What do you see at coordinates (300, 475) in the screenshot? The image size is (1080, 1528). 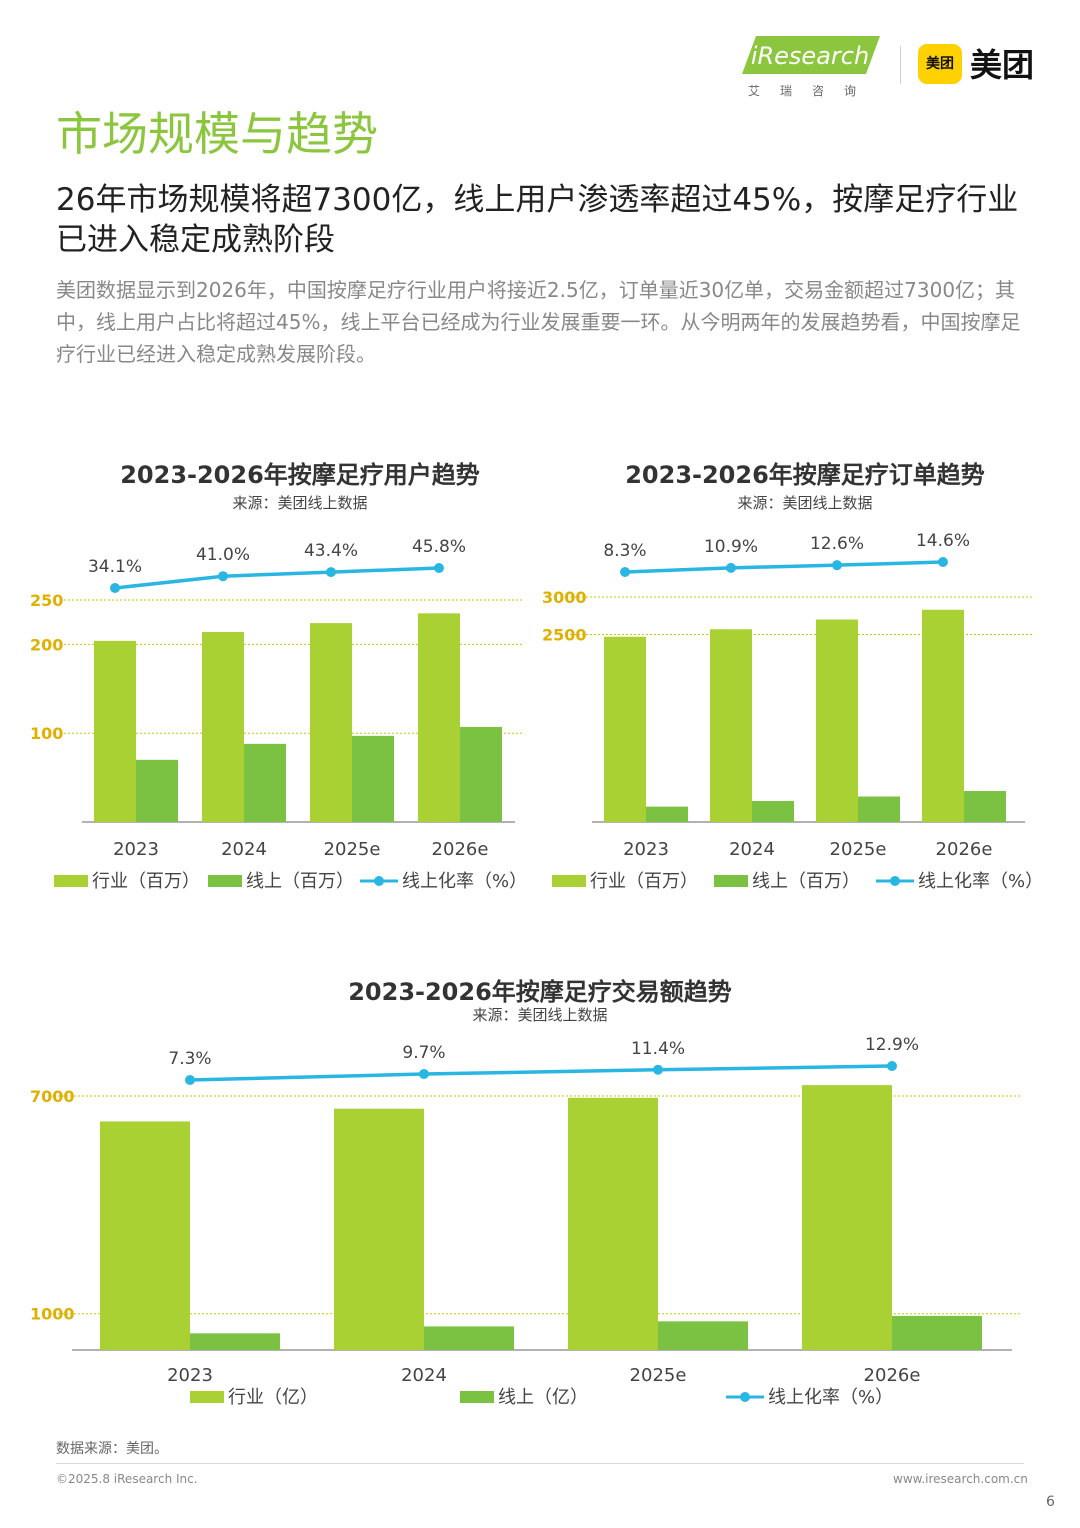 I see `chart-users-title: 2023-2026年按摩足疗用户趋势` at bounding box center [300, 475].